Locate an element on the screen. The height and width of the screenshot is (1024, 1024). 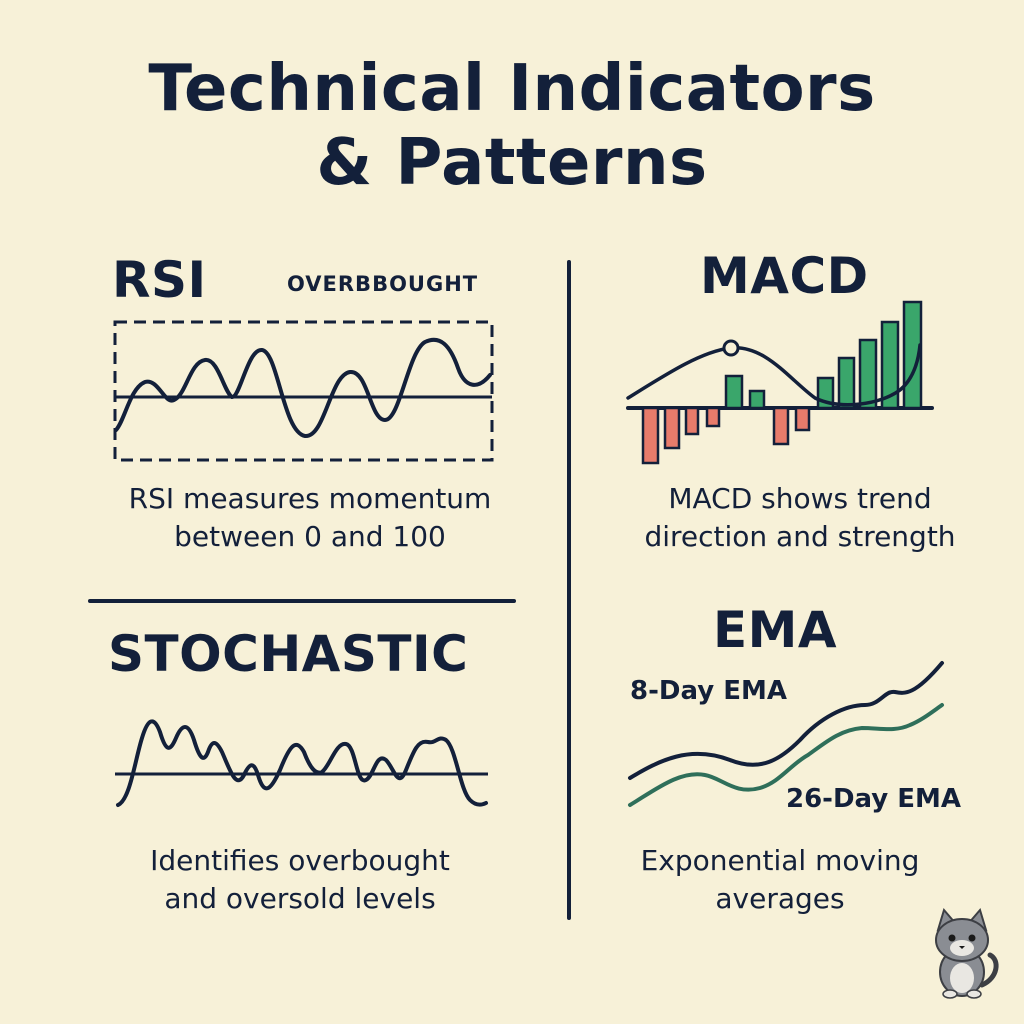
stochastic-heading: STOCHASTIC is located at coordinates (288, 654).